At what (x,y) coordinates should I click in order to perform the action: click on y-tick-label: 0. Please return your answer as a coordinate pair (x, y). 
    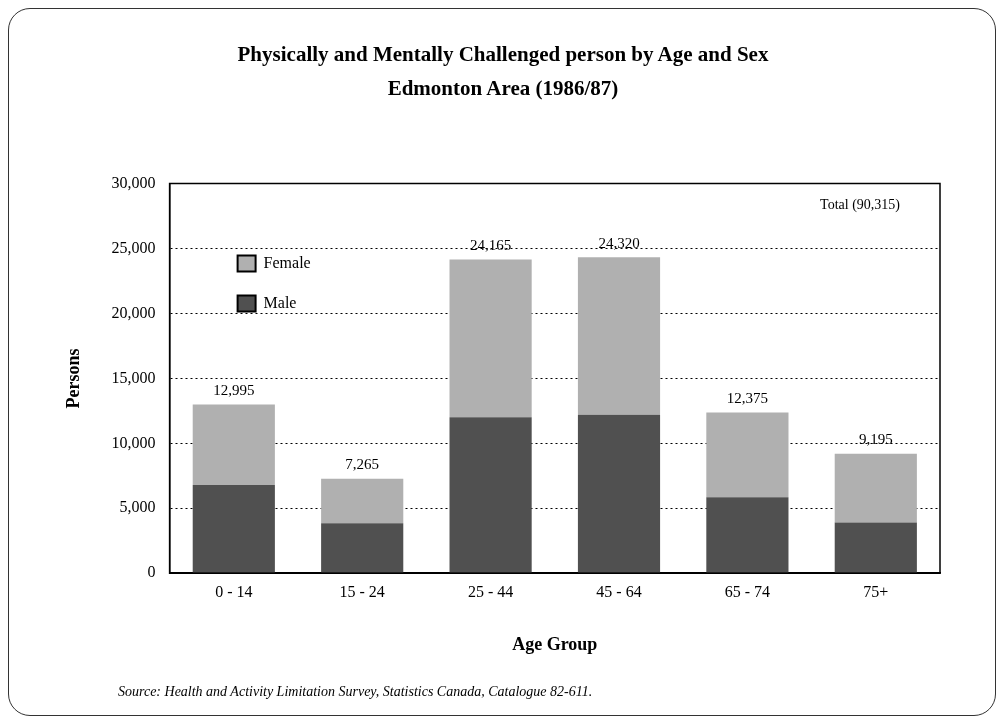
    Looking at the image, I should click on (151, 572).